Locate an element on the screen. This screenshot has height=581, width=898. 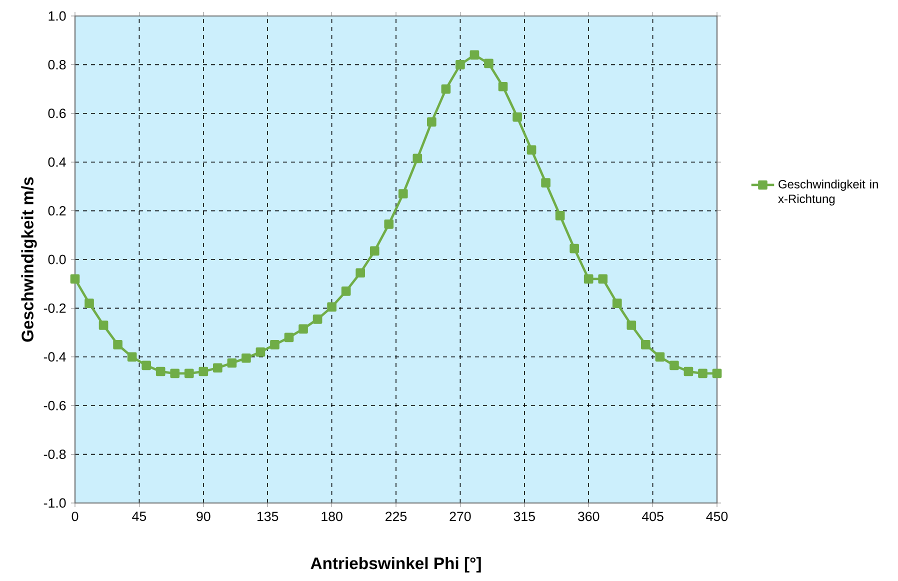
y-tick-label: 0.4 is located at coordinates (57, 162).